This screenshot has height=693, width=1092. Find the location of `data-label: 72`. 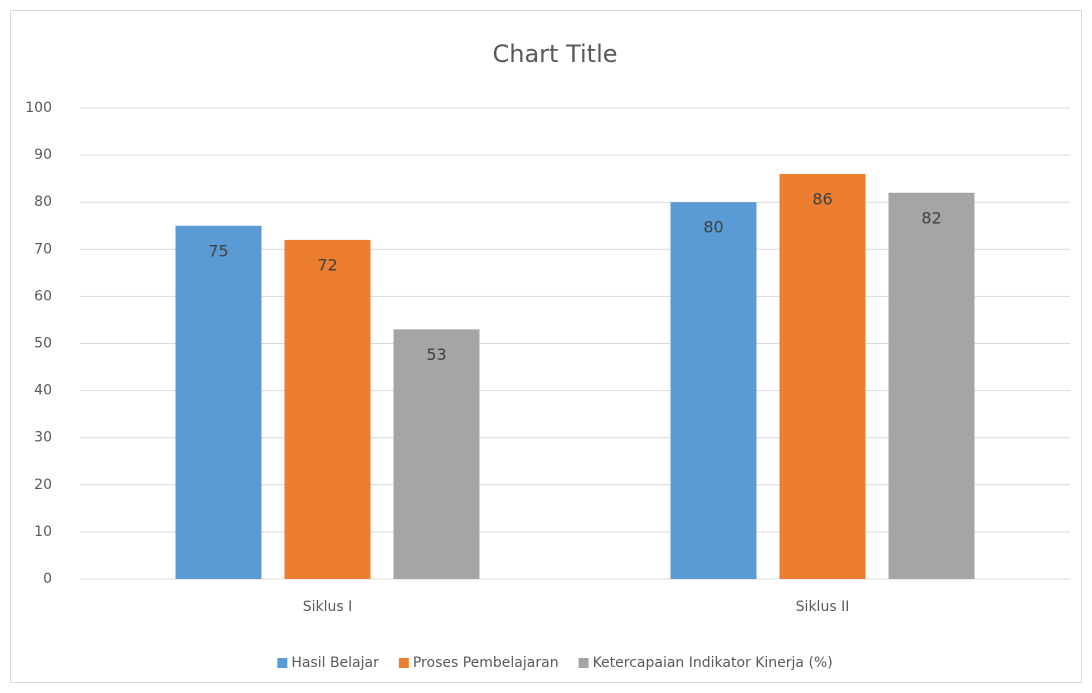

data-label: 72 is located at coordinates (327, 264).